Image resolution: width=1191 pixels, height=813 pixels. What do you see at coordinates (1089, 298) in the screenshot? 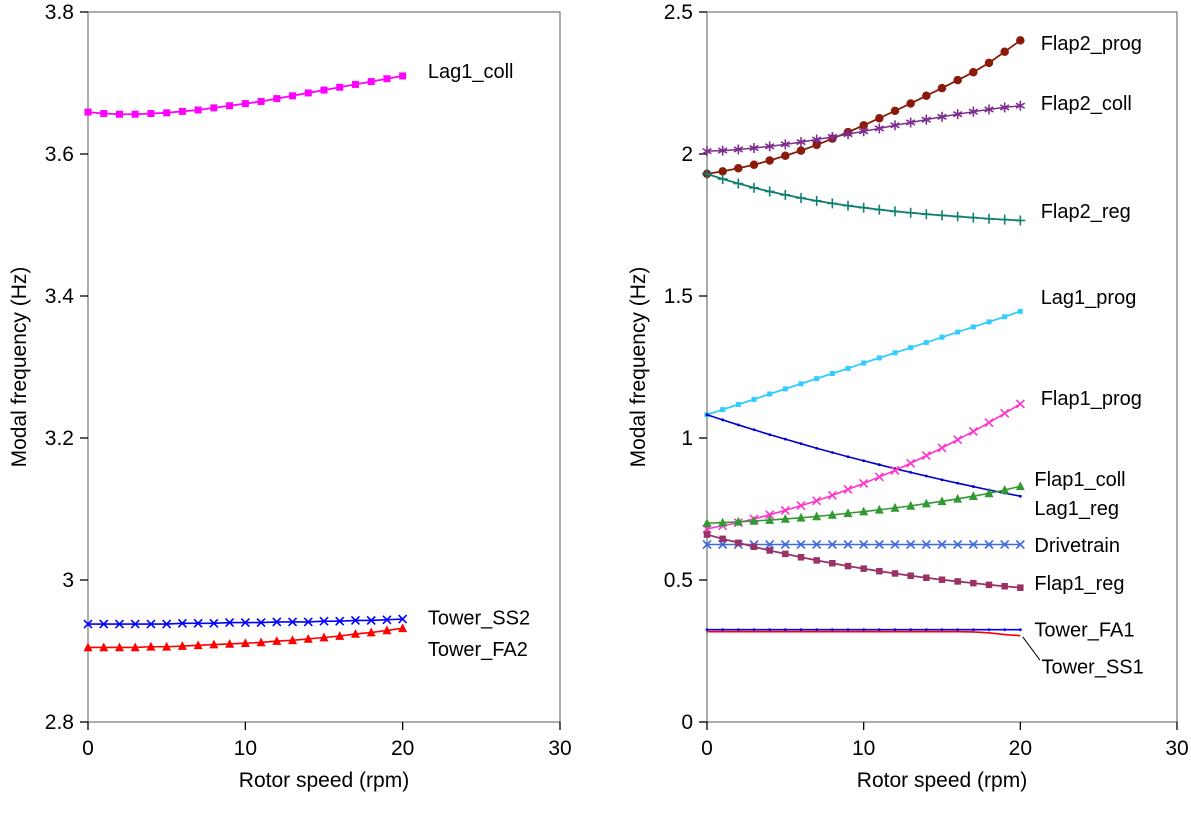
I see `series-label-Lag1_prog: Lag1_prog` at bounding box center [1089, 298].